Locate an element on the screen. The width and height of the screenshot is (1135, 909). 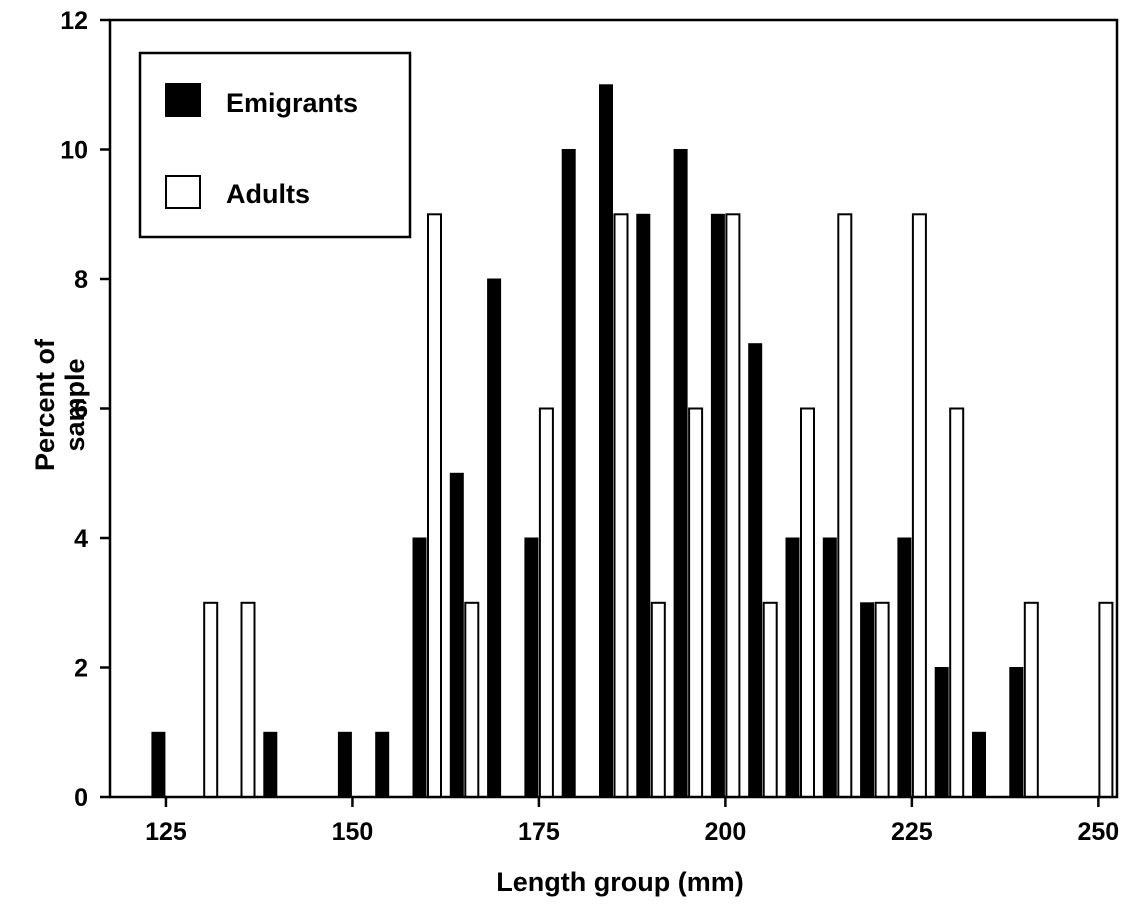
legend-label-emigrants: Emigrants is located at coordinates (292, 103).